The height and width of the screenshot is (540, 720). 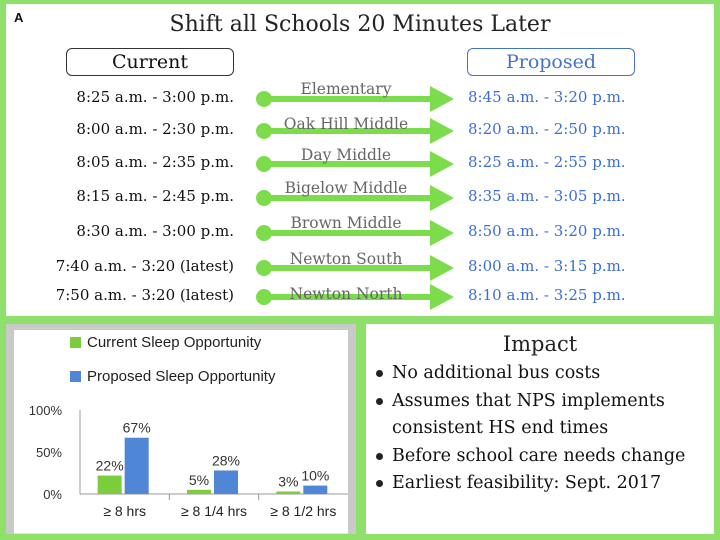 What do you see at coordinates (288, 481) in the screenshot?
I see `data-label: 3%` at bounding box center [288, 481].